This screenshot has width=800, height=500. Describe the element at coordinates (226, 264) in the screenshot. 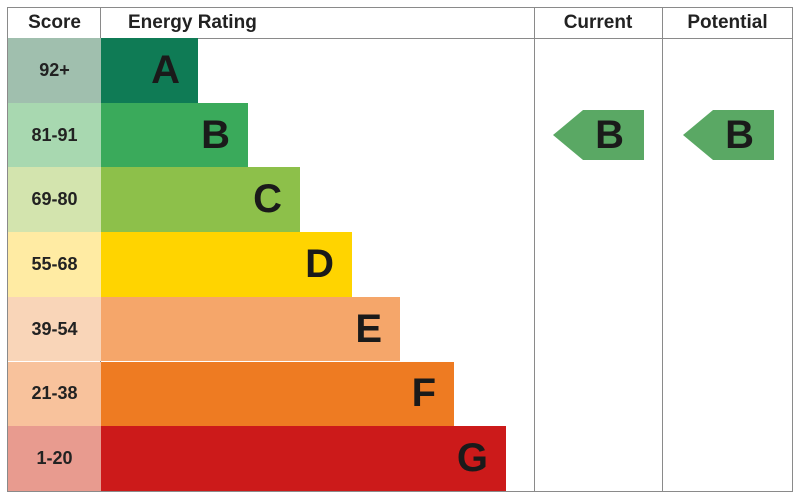

I see `rating-bar-d: D` at that location.